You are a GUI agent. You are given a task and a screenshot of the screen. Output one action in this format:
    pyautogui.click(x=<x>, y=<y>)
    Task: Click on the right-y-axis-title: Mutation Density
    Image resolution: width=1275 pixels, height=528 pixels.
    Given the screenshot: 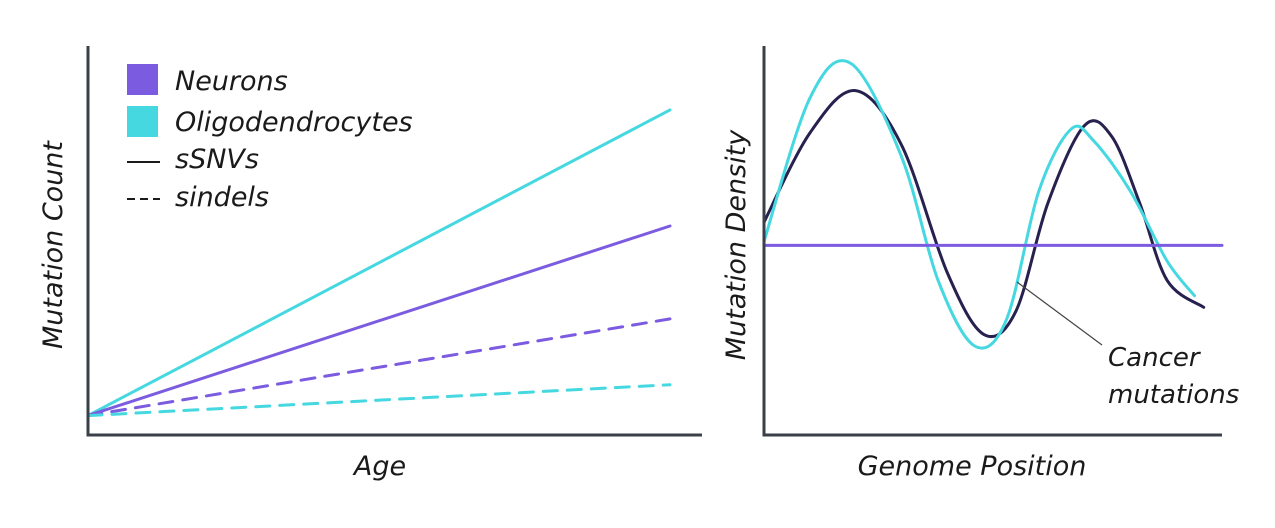 What is the action you would take?
    pyautogui.click(x=736, y=245)
    